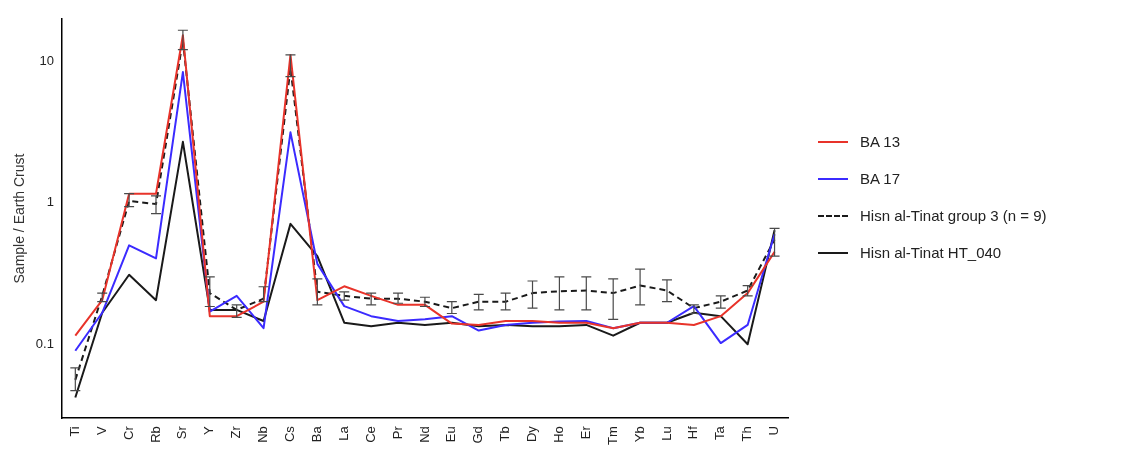  Describe the element at coordinates (478, 435) in the screenshot. I see `x-tick-label: Gd` at that location.